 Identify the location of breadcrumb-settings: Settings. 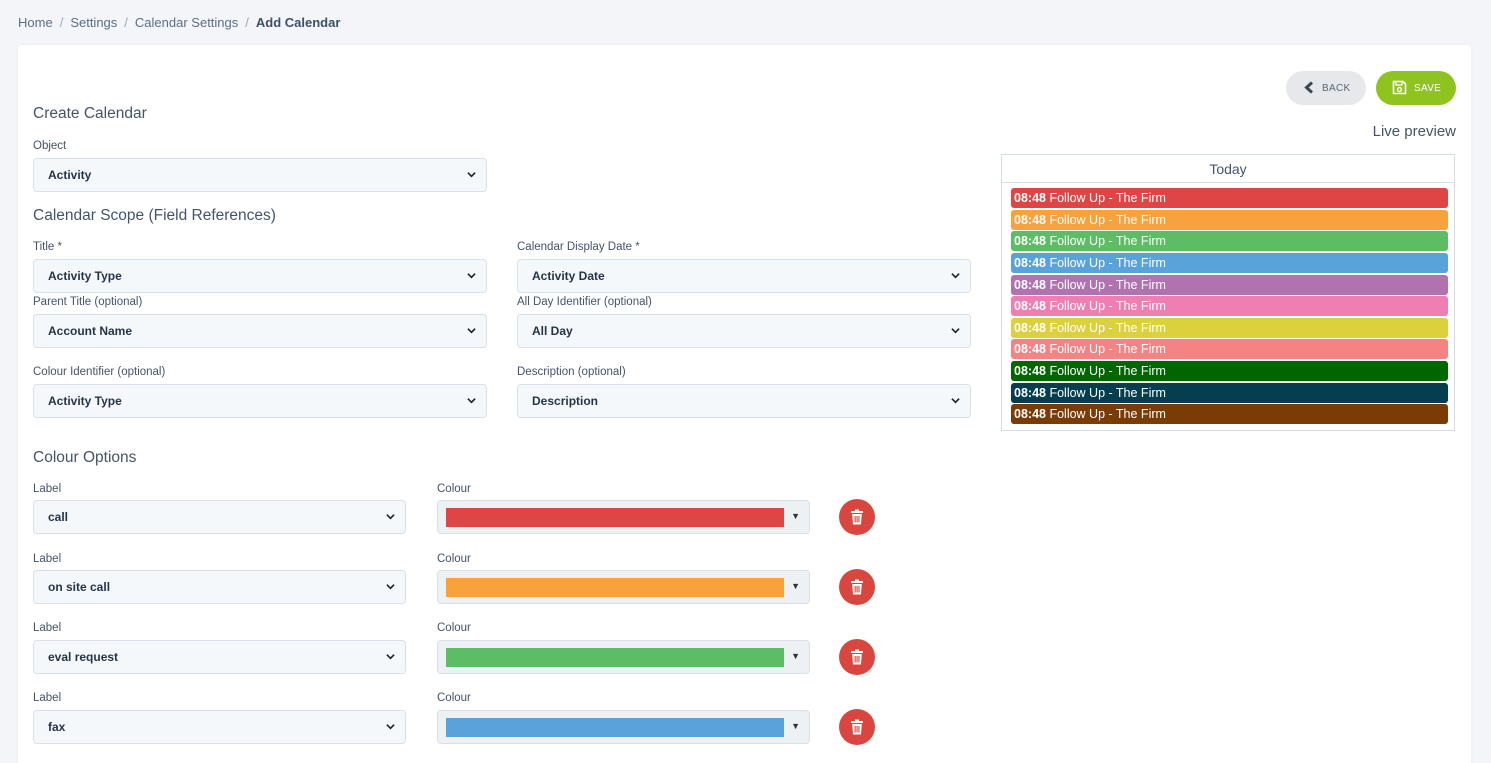
(94, 22).